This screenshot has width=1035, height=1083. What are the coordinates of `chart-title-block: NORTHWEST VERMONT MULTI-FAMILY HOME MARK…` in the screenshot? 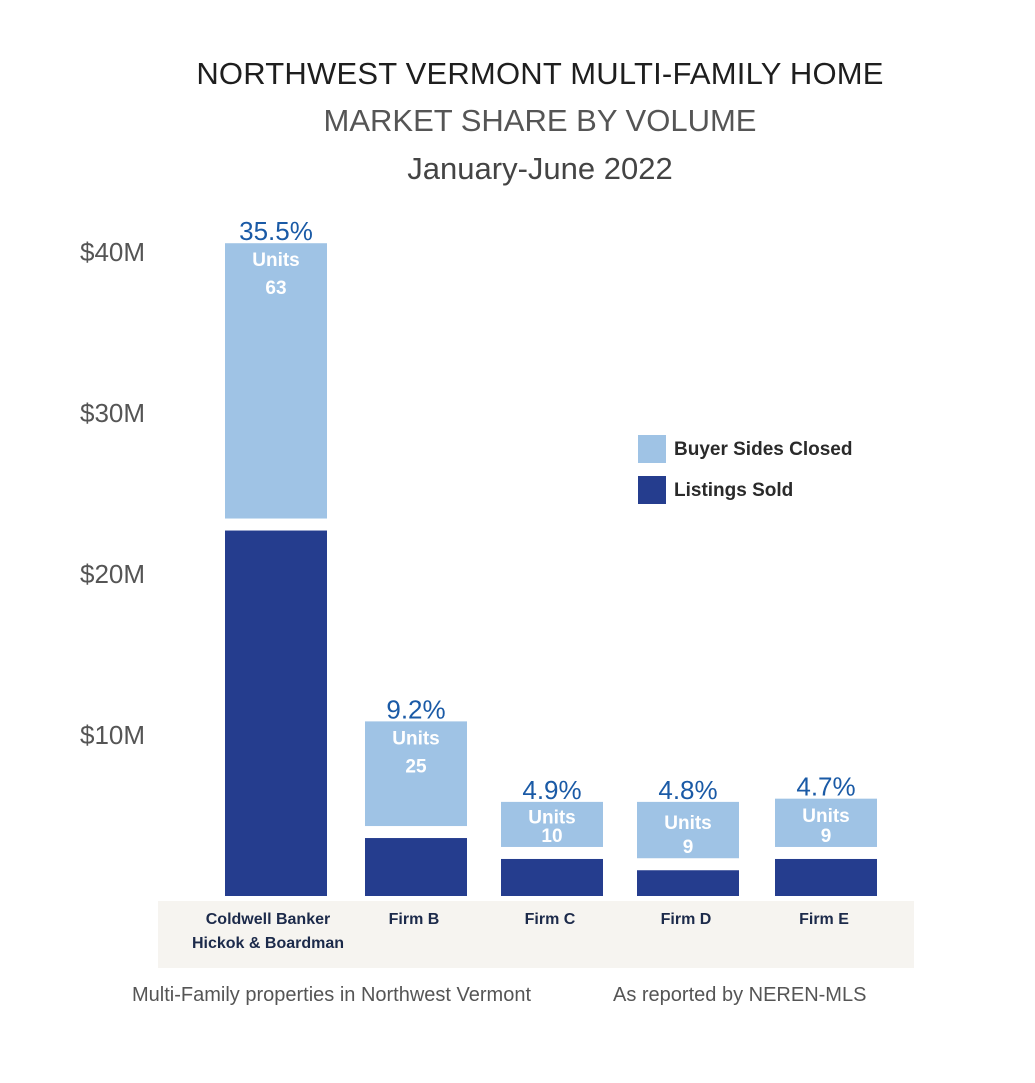 It's located at (517, 122).